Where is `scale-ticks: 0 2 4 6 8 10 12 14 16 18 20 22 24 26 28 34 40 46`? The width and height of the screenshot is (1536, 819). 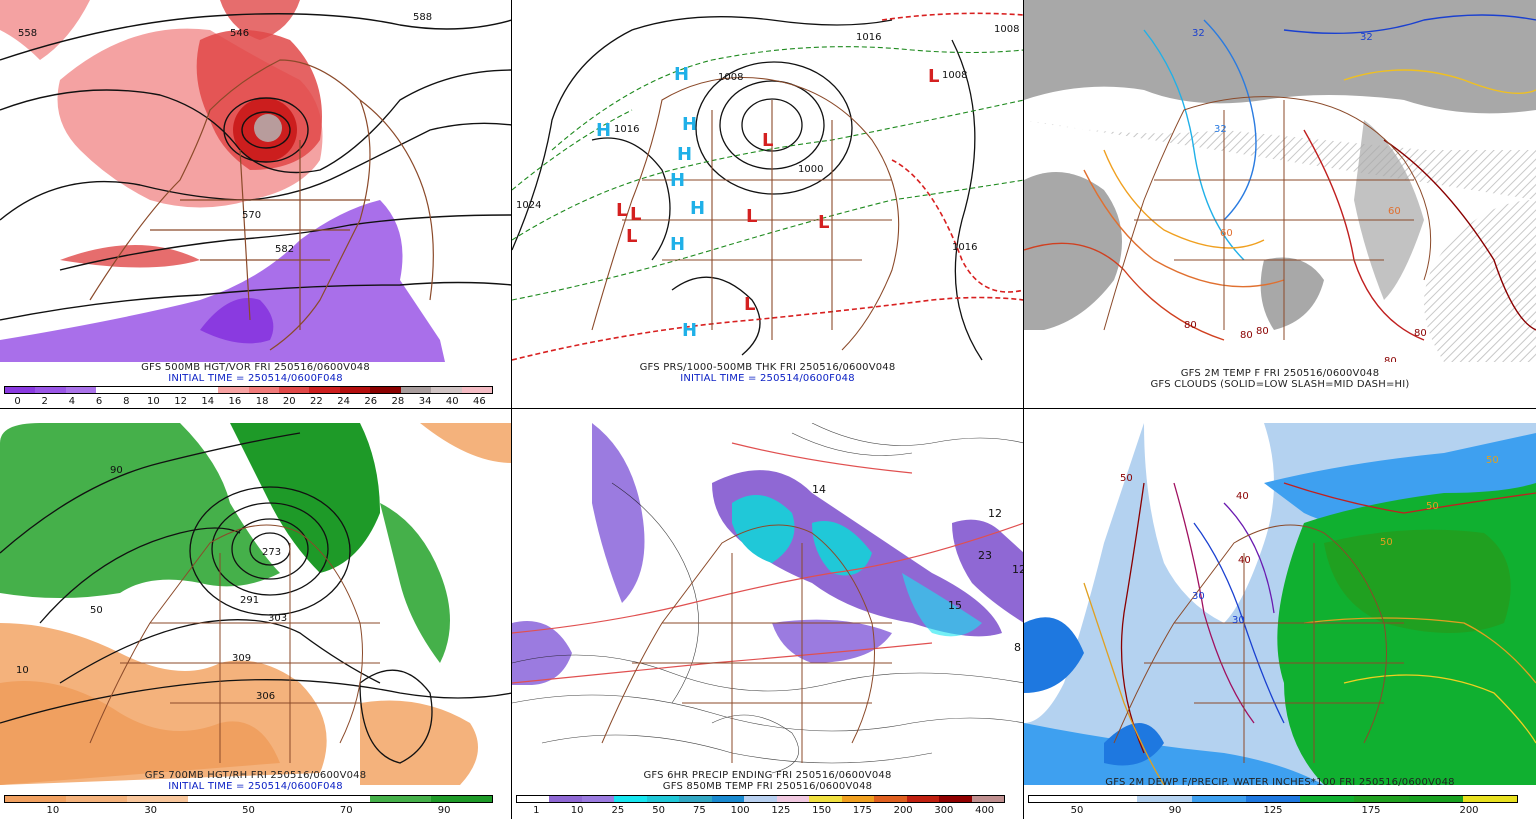 scale-ticks: 0 2 4 6 8 10 12 14 16 18 20 22 24 26 28 34 40 46 is located at coordinates (248, 401).